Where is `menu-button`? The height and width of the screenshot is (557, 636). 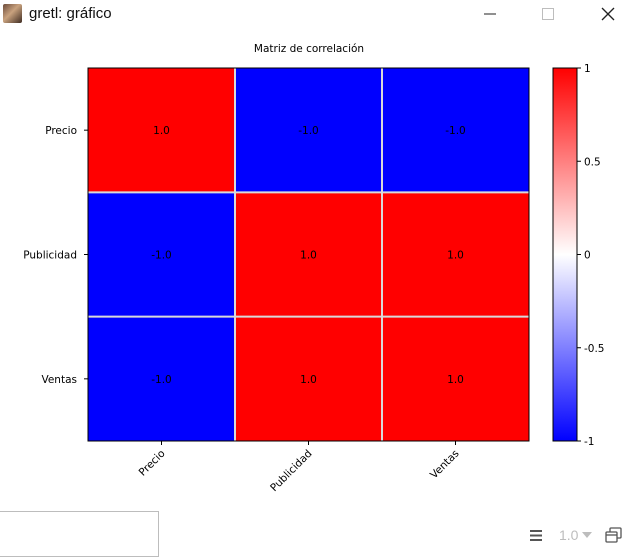 menu-button is located at coordinates (537, 535).